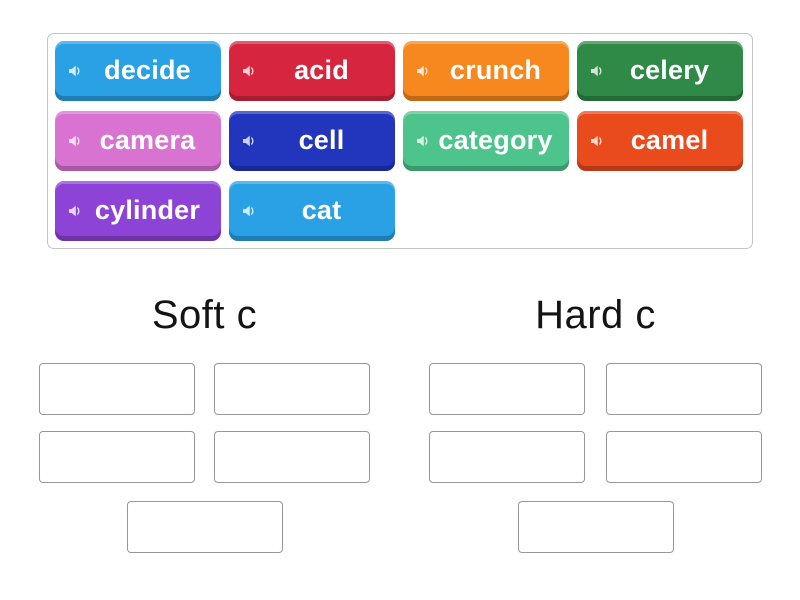 The height and width of the screenshot is (600, 800). I want to click on word-tile-label: camel, so click(669, 139).